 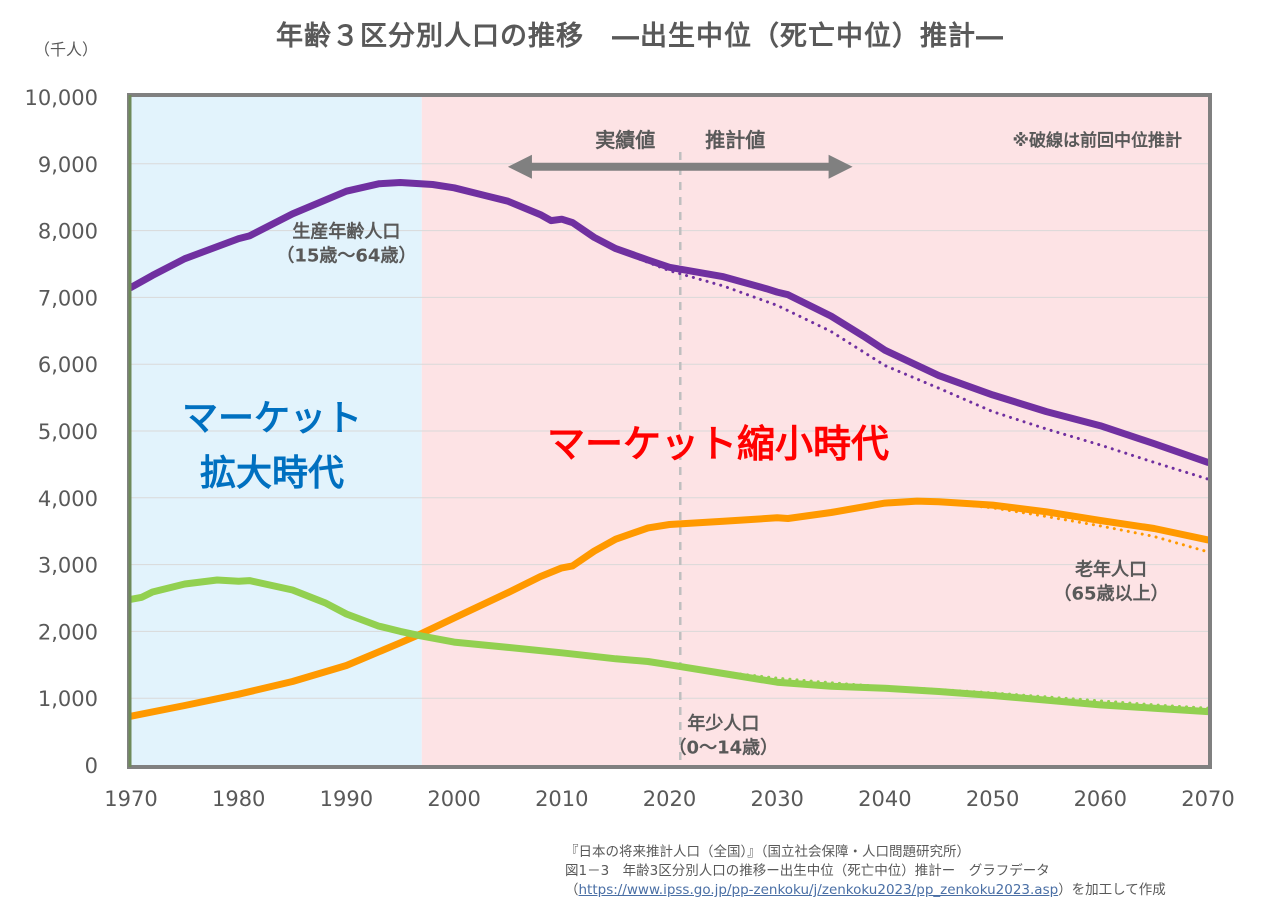 What do you see at coordinates (723, 724) in the screenshot?
I see `series-label-children-line-1: 年少人口` at bounding box center [723, 724].